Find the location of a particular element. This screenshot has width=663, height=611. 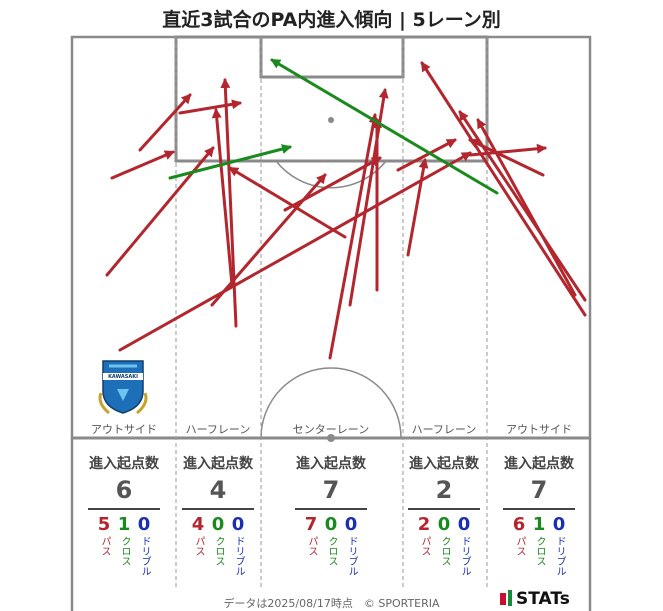

center-spot is located at coordinates (331, 438).